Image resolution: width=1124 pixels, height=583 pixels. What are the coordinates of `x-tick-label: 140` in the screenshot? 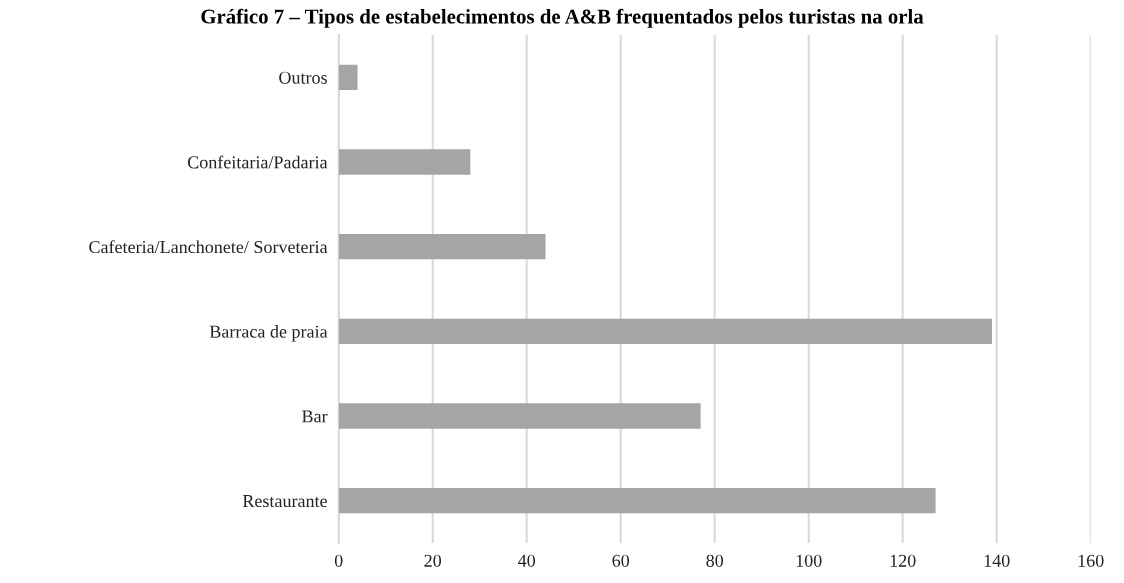 It's located at (997, 560).